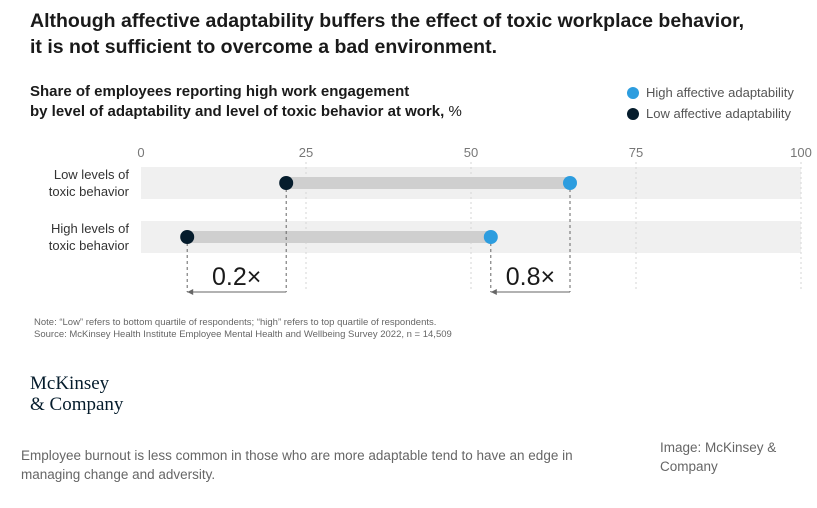 Image resolution: width=817 pixels, height=508 pixels. I want to click on bracket-arrow-low, so click(190, 292).